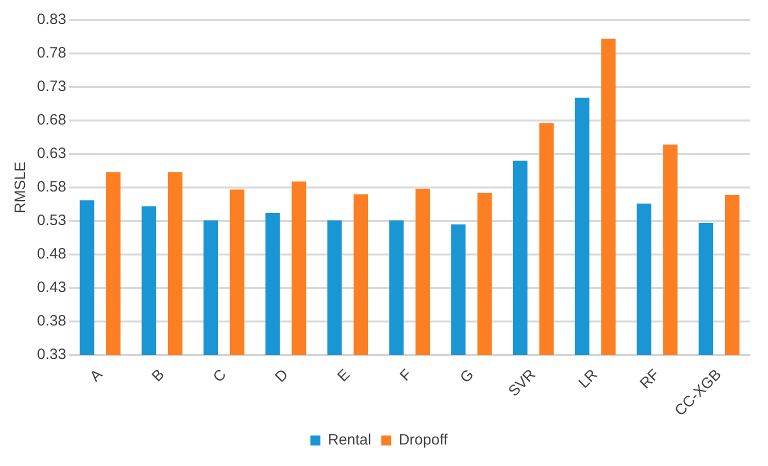 Image resolution: width=768 pixels, height=466 pixels. What do you see at coordinates (51, 221) in the screenshot?
I see `y-tick-label: 0.53` at bounding box center [51, 221].